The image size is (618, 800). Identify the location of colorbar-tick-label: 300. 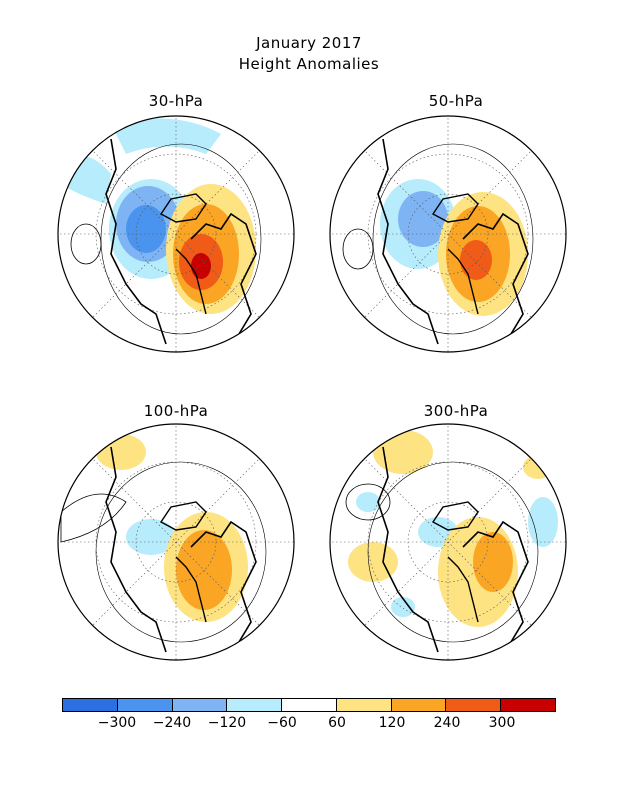
(502, 723).